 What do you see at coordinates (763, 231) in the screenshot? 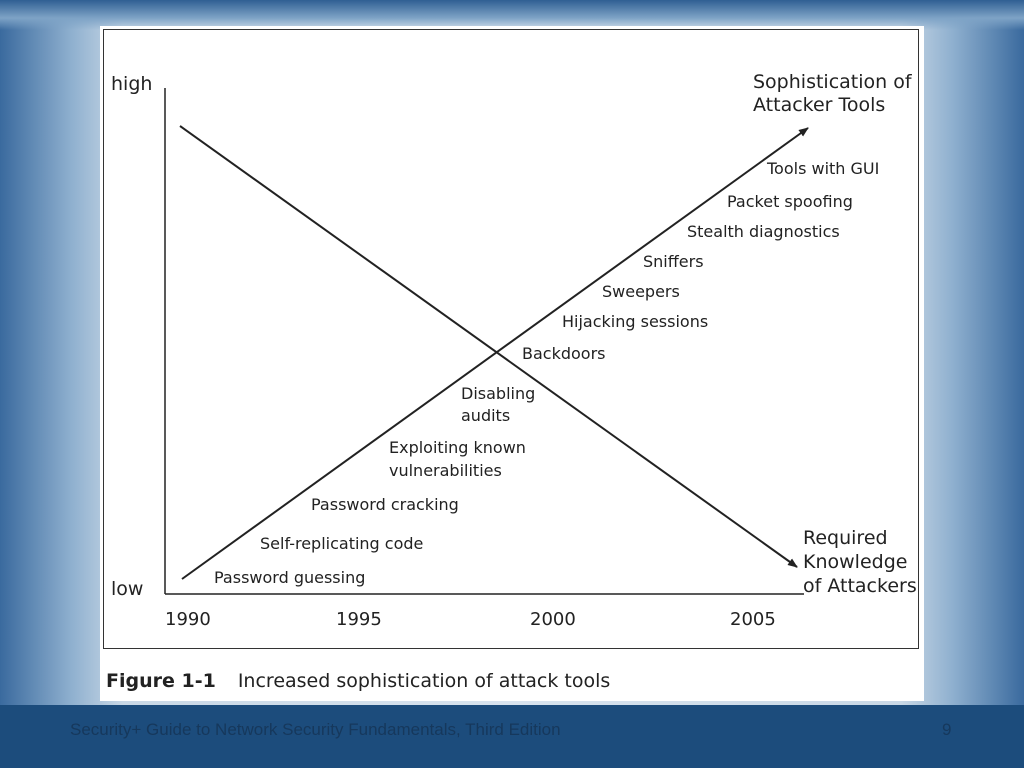
I see `item-stealth-diagnostics: Stealth diagnostics` at bounding box center [763, 231].